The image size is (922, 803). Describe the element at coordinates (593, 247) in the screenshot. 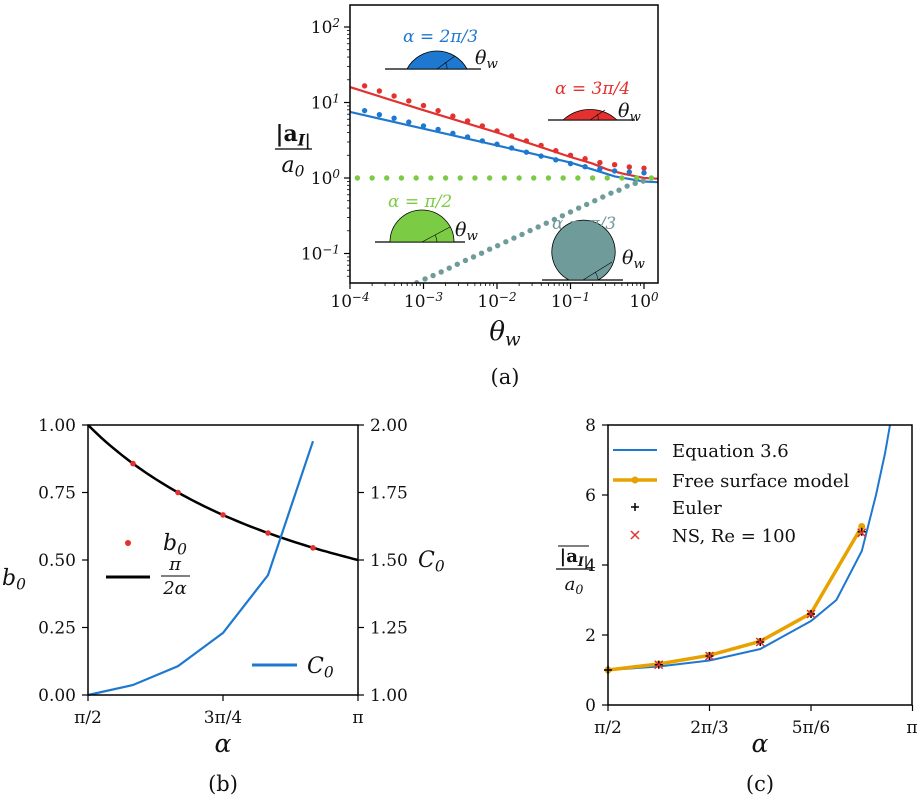

I see `droplet-inset-teal: α = π/3 θw` at that location.